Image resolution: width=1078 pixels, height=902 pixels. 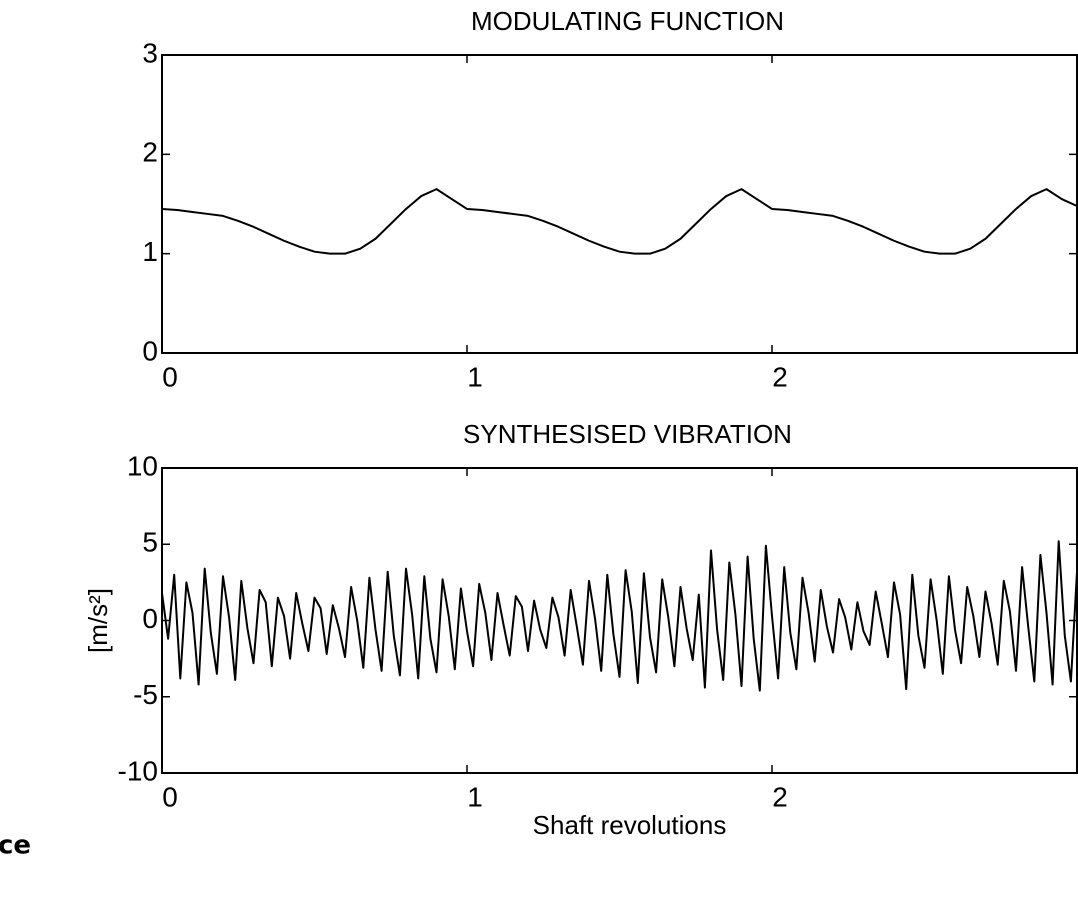 I want to click on y-tick-label: 3, so click(x=150, y=52).